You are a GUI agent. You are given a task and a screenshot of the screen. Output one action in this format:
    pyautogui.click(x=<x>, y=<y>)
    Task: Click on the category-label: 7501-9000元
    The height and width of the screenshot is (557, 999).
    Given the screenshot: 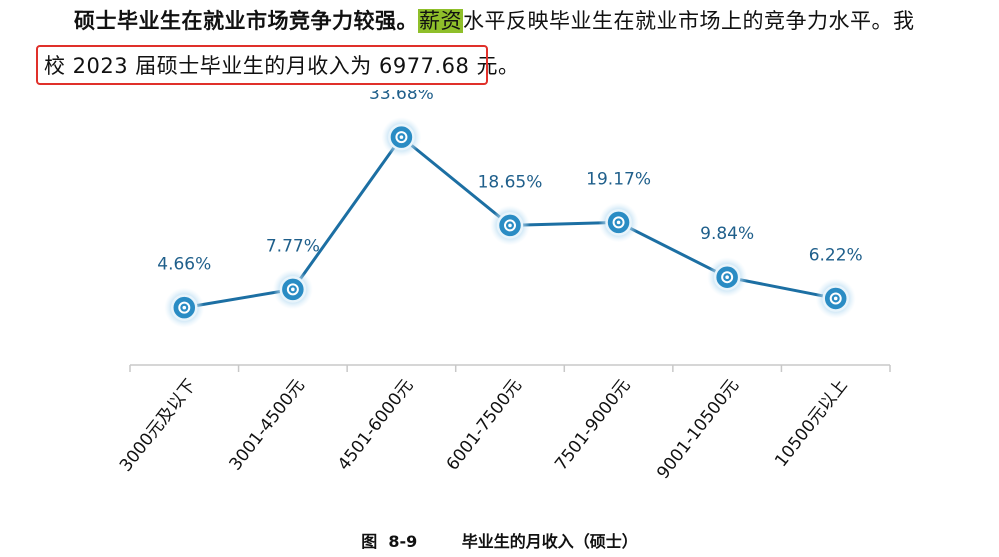 What is the action you would take?
    pyautogui.click(x=592, y=425)
    